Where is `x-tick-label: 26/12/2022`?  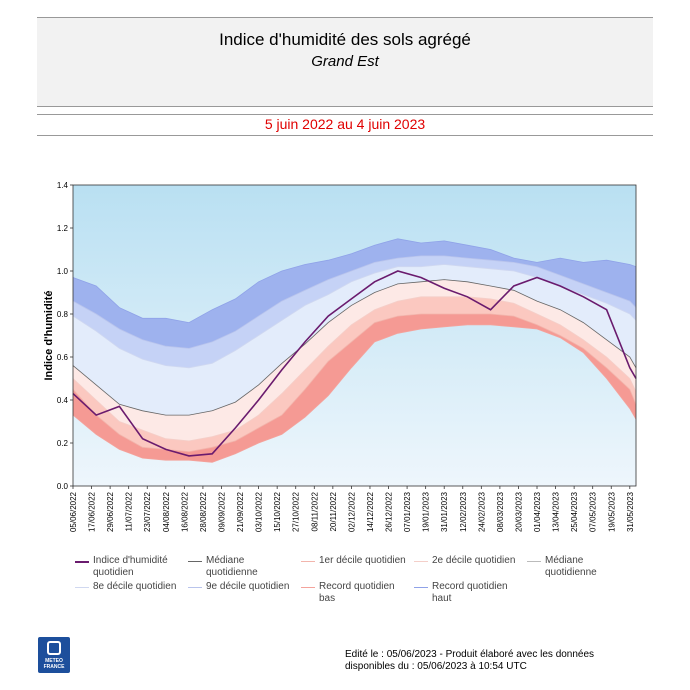 x-tick-label: 26/12/2022 is located at coordinates (389, 511).